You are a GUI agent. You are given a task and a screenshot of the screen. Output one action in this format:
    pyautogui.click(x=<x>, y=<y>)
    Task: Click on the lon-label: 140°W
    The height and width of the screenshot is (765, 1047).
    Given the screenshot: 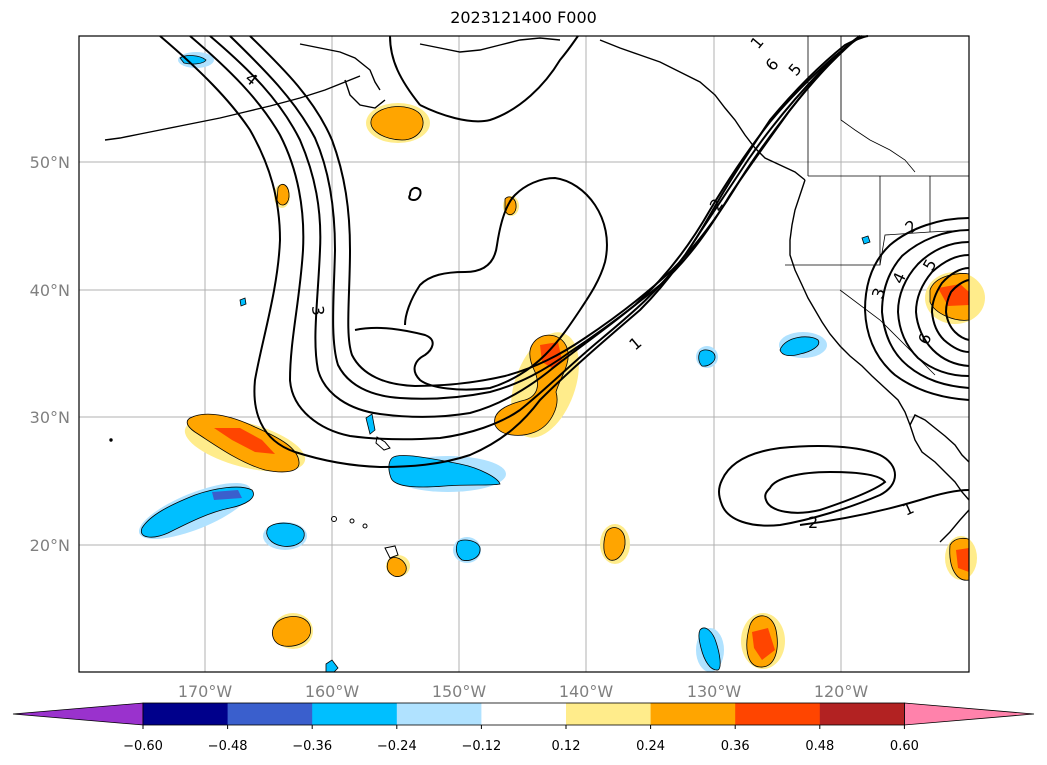 What is the action you would take?
    pyautogui.click(x=586, y=691)
    